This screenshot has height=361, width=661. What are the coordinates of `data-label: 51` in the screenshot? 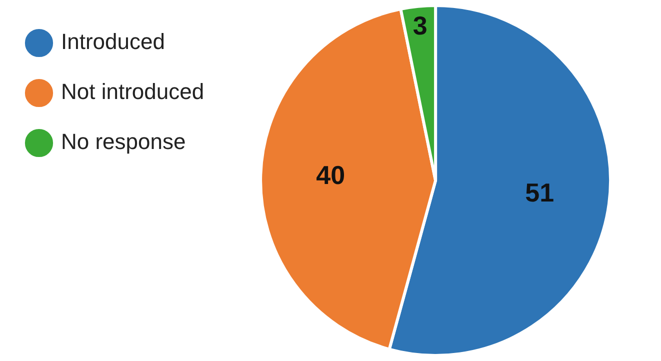 It's located at (539, 193).